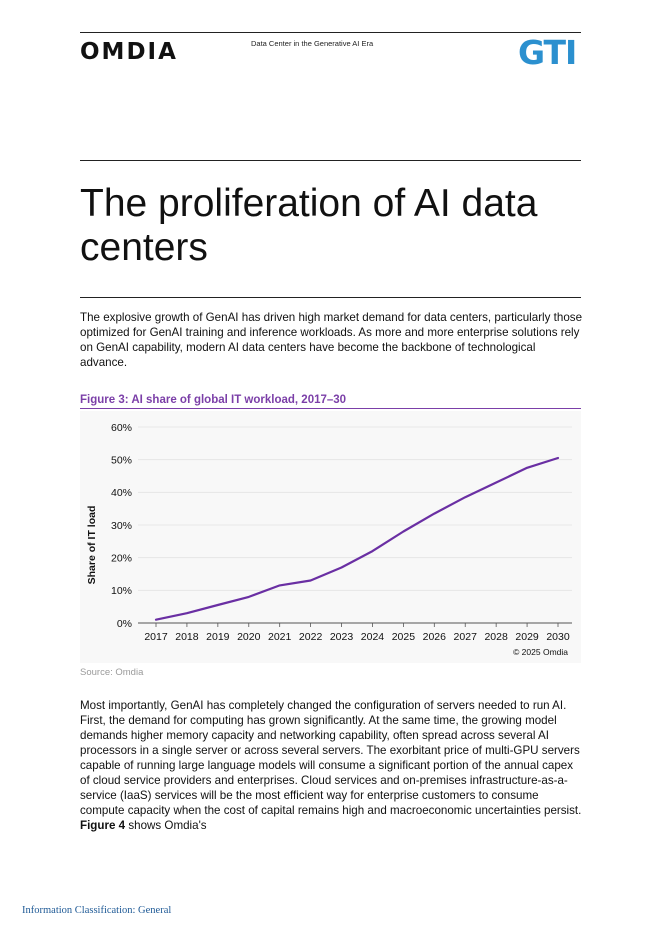 This screenshot has width=662, height=936. Describe the element at coordinates (167, 825) in the screenshot. I see `body-paragraph-tail: shows Omdia's` at that location.